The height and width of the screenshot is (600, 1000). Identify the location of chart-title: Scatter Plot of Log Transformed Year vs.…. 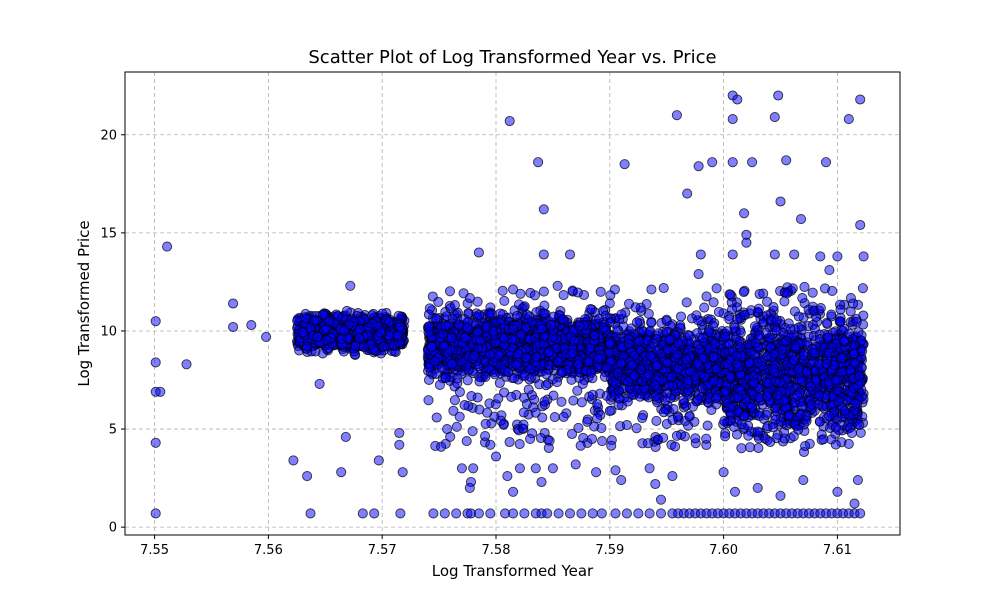
(512, 57).